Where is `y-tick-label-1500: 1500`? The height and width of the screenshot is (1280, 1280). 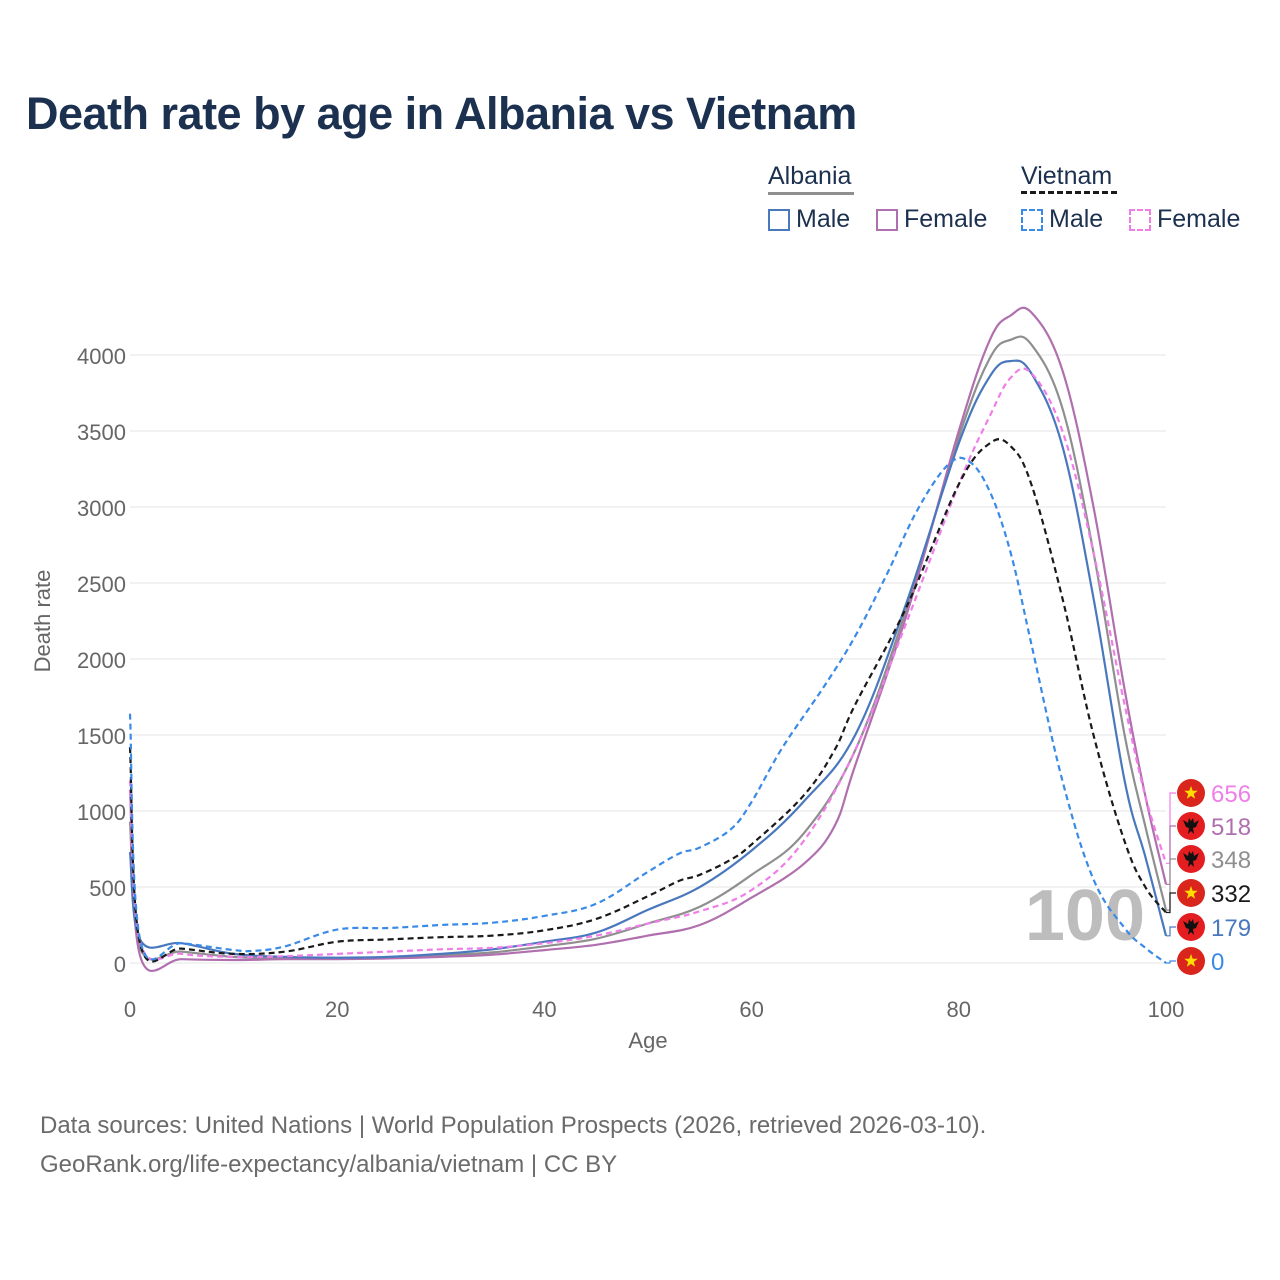
y-tick-label-1500: 1500 is located at coordinates (101, 736).